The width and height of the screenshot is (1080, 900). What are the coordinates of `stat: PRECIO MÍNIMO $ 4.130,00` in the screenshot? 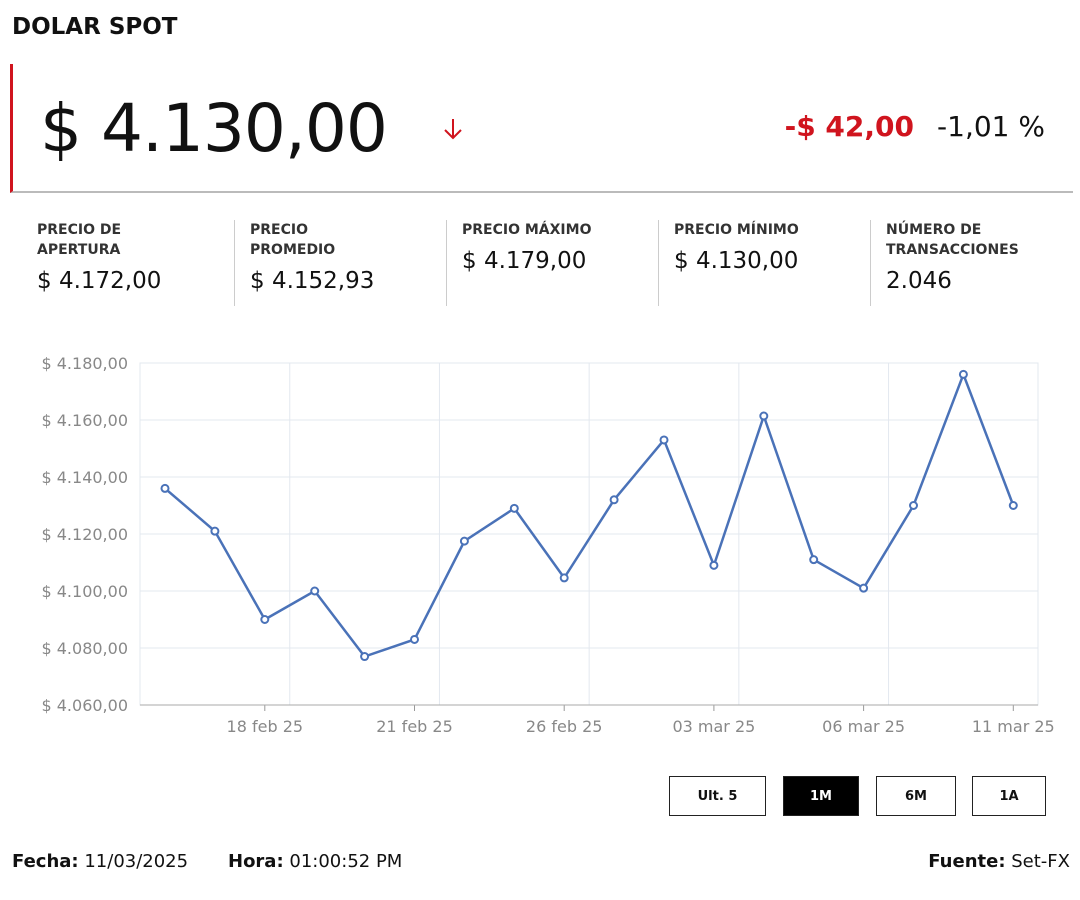 It's located at (764, 263).